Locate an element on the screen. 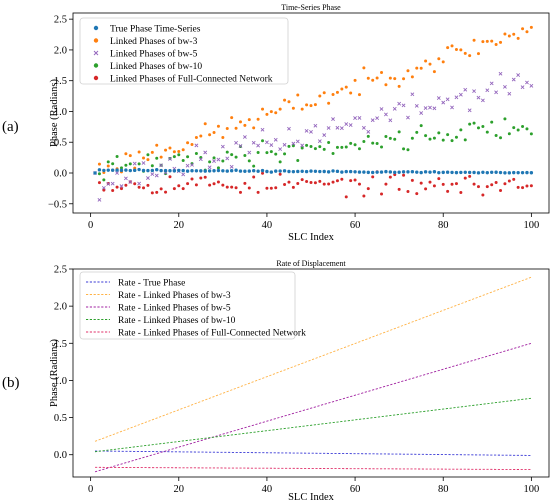 The height and width of the screenshot is (504, 550). legend-item: Rate - Linked Phases of bw-5 is located at coordinates (158, 308).